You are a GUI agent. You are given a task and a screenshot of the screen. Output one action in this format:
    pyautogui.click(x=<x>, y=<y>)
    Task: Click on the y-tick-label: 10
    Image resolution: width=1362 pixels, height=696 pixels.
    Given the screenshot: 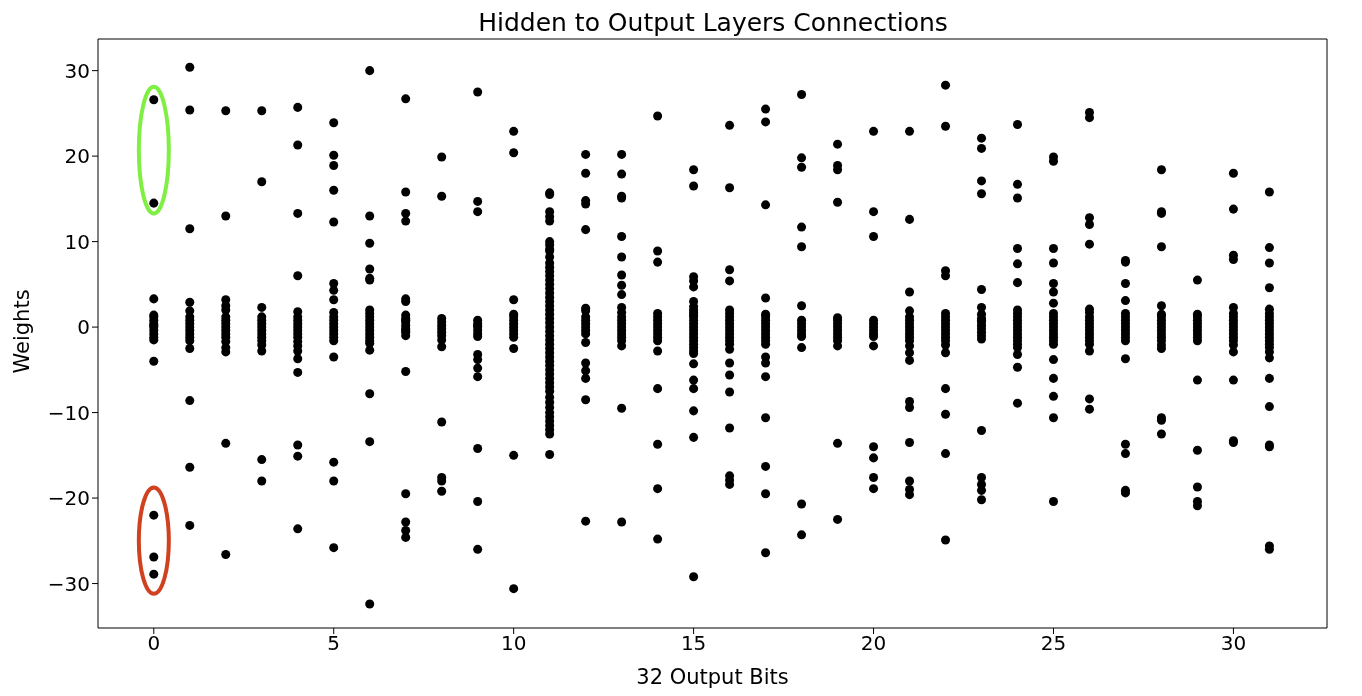 What is the action you would take?
    pyautogui.click(x=77, y=241)
    